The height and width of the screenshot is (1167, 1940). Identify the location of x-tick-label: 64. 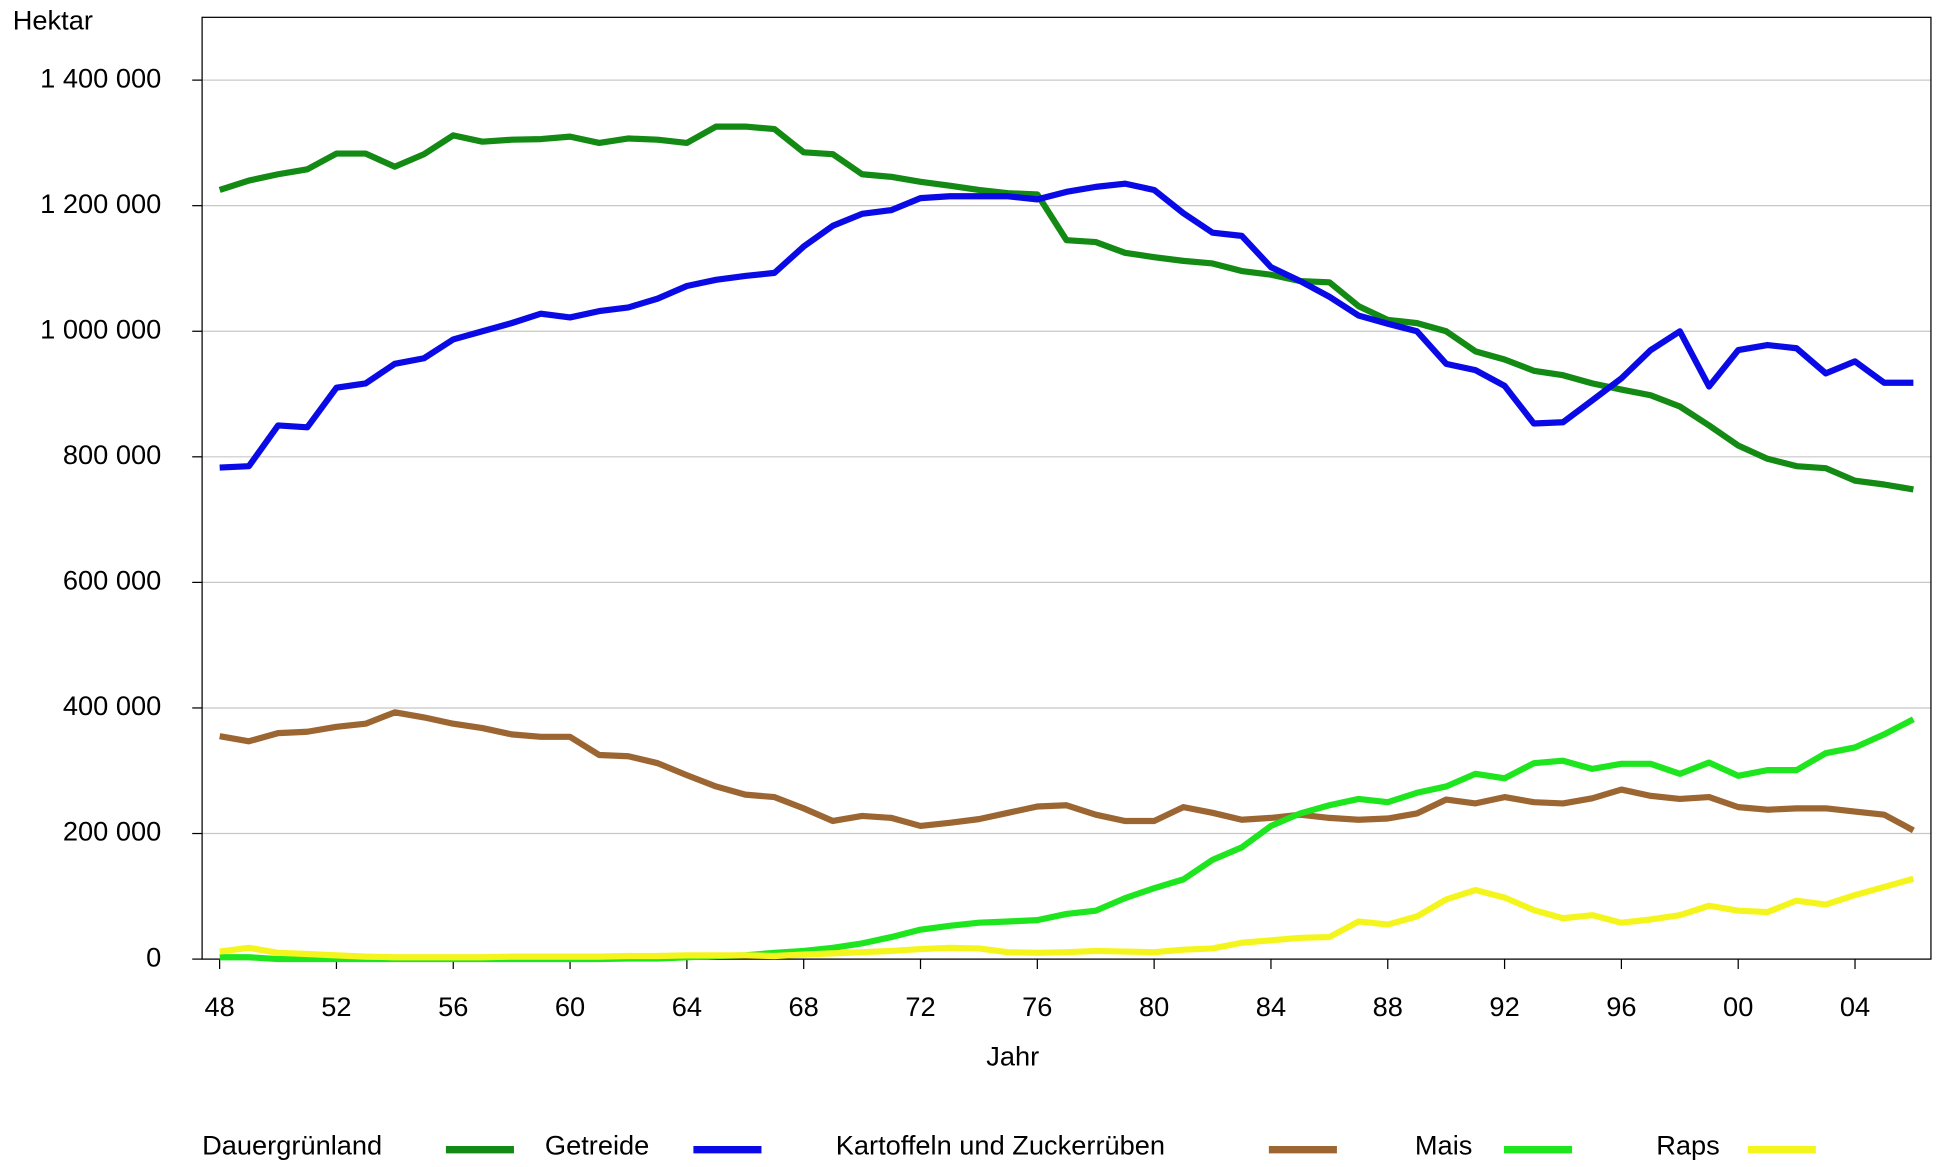
(687, 1006).